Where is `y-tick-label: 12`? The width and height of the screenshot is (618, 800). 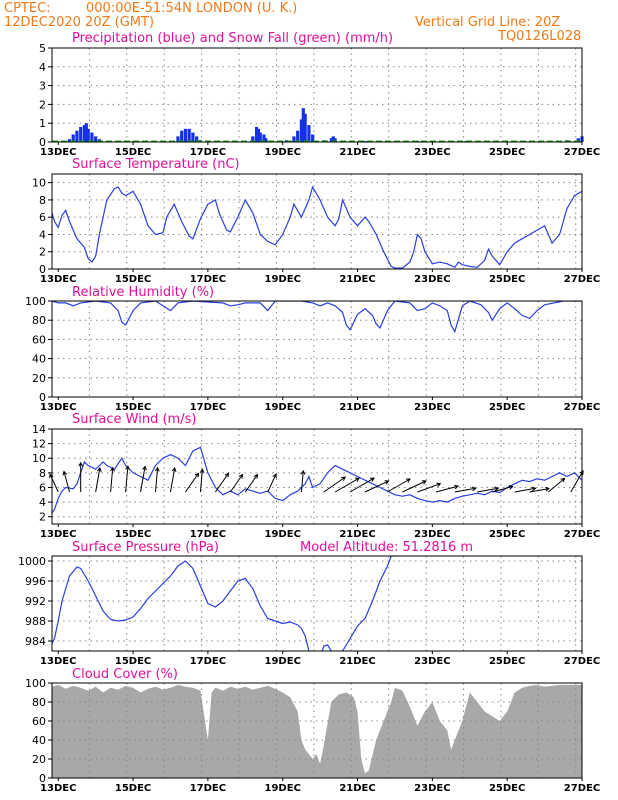
y-tick-label: 12 is located at coordinates (39, 444).